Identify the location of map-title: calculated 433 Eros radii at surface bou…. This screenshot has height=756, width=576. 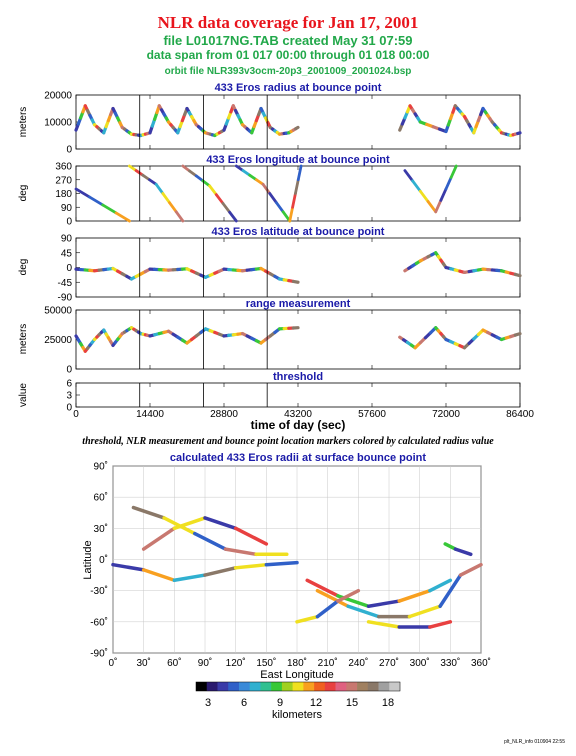
(298, 458).